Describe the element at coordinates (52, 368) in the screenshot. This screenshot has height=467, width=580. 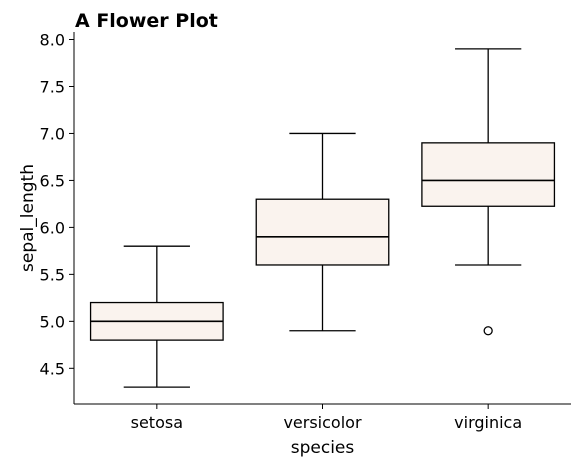
I see `y-tick-label: 4.5` at that location.